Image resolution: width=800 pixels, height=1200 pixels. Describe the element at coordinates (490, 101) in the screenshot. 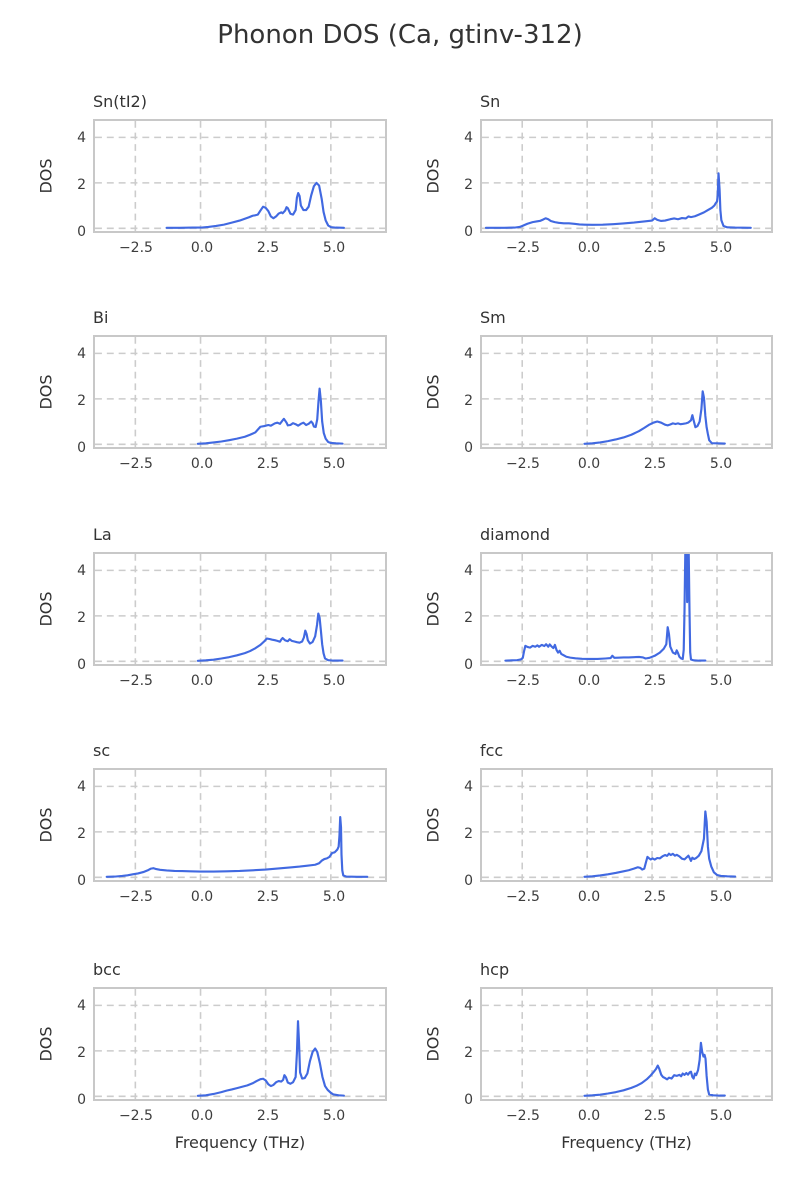

I see `subplot-title: Sn` at that location.